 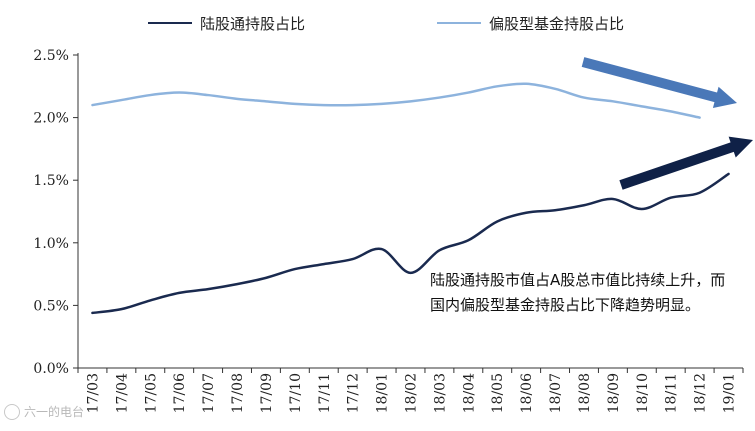 I want to click on y-tick-label: 0.0%, so click(x=51, y=369).